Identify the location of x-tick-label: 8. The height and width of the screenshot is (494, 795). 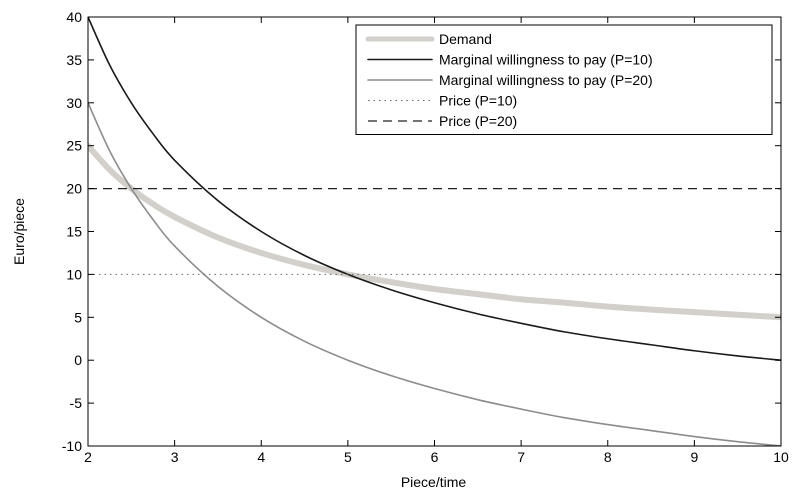
(608, 457).